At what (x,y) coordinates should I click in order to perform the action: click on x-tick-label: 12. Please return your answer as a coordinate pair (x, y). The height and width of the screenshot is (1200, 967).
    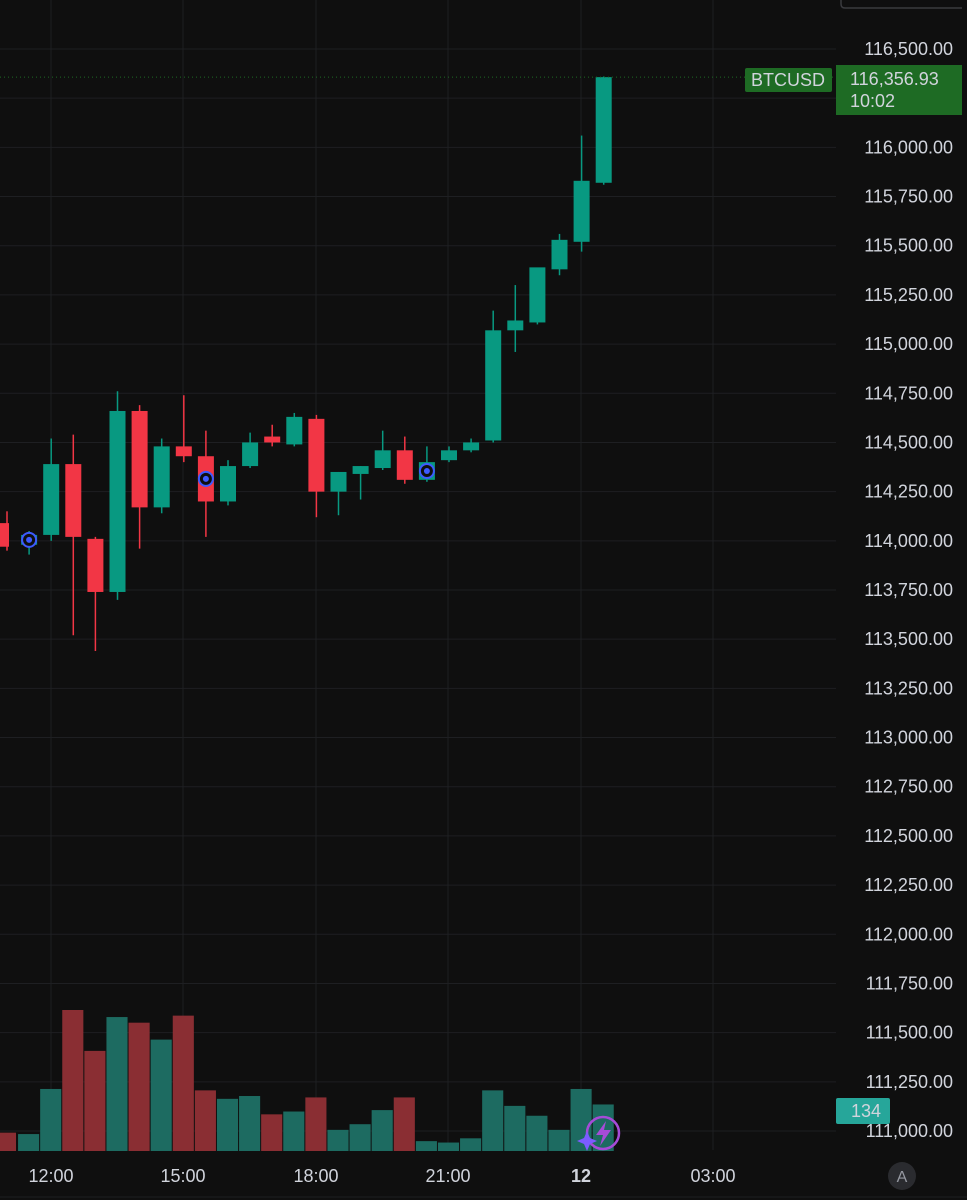
    Looking at the image, I should click on (581, 1176).